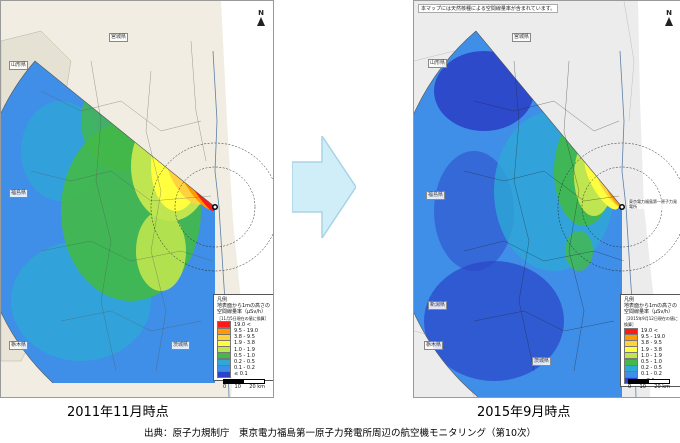 This screenshot has width=680, height=443. I want to click on label-miyagi-2015: 宮城県, so click(522, 37).